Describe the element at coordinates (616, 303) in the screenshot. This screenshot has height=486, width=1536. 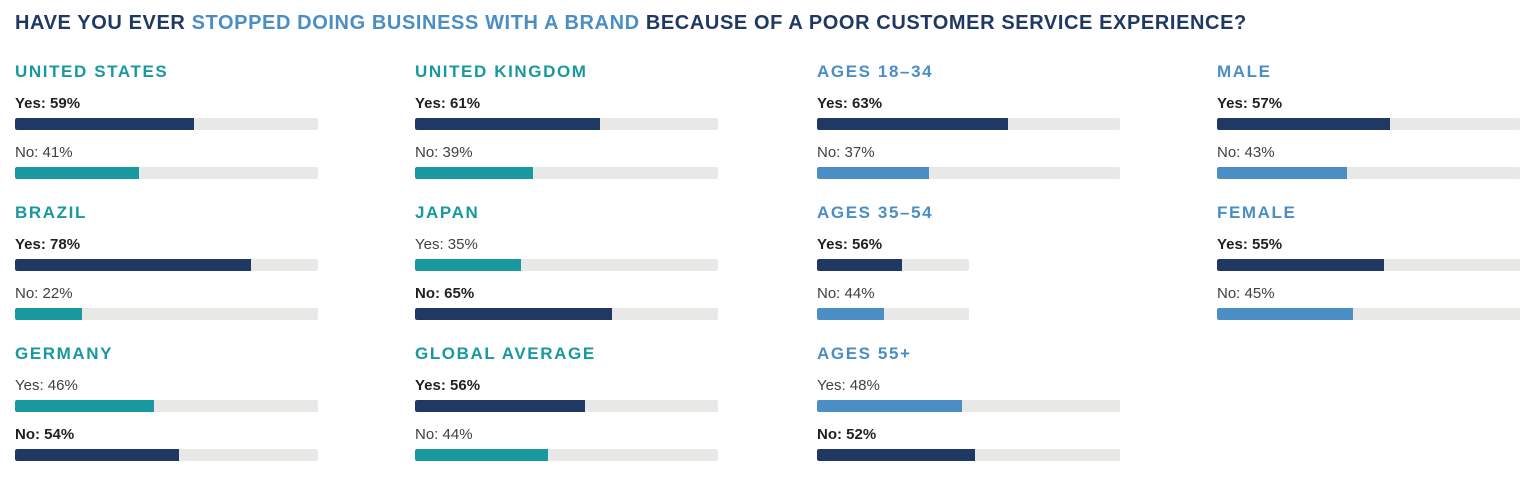
I see `no-bar-row: No: 65%` at that location.